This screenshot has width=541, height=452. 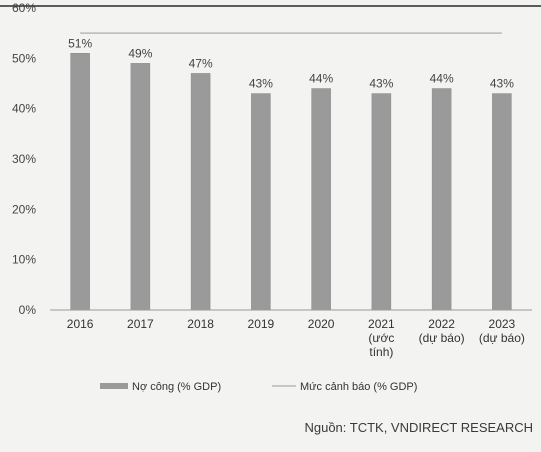 What do you see at coordinates (441, 324) in the screenshot?
I see `x-tick-label: 2022` at bounding box center [441, 324].